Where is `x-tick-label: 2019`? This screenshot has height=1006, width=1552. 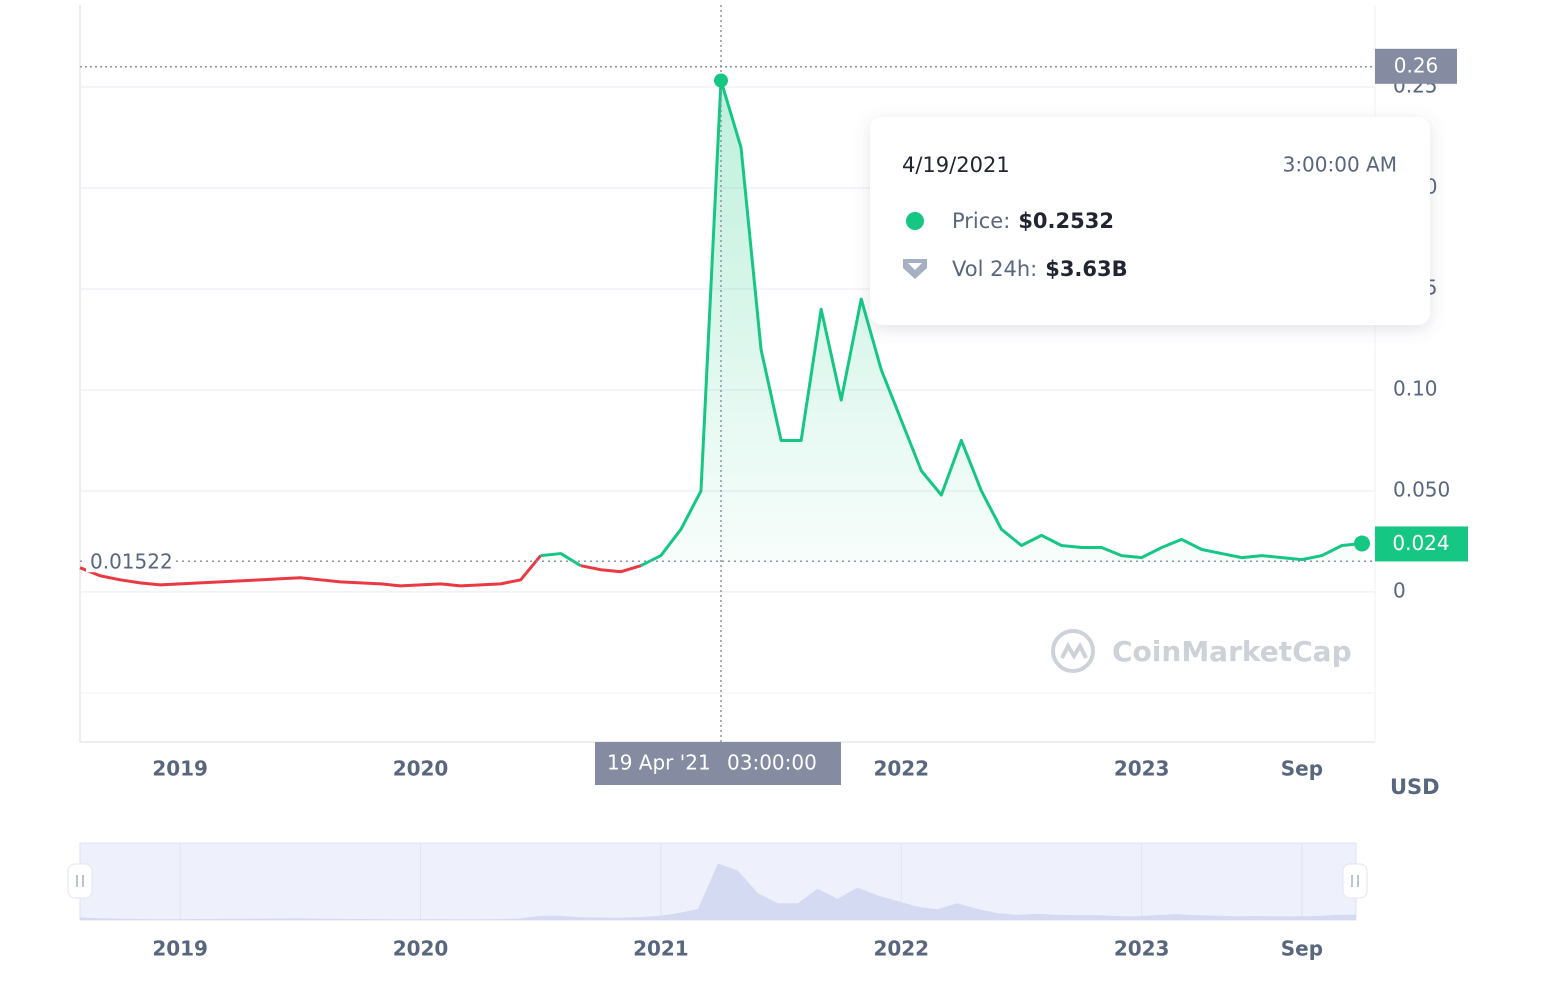
x-tick-label: 2019 is located at coordinates (180, 769).